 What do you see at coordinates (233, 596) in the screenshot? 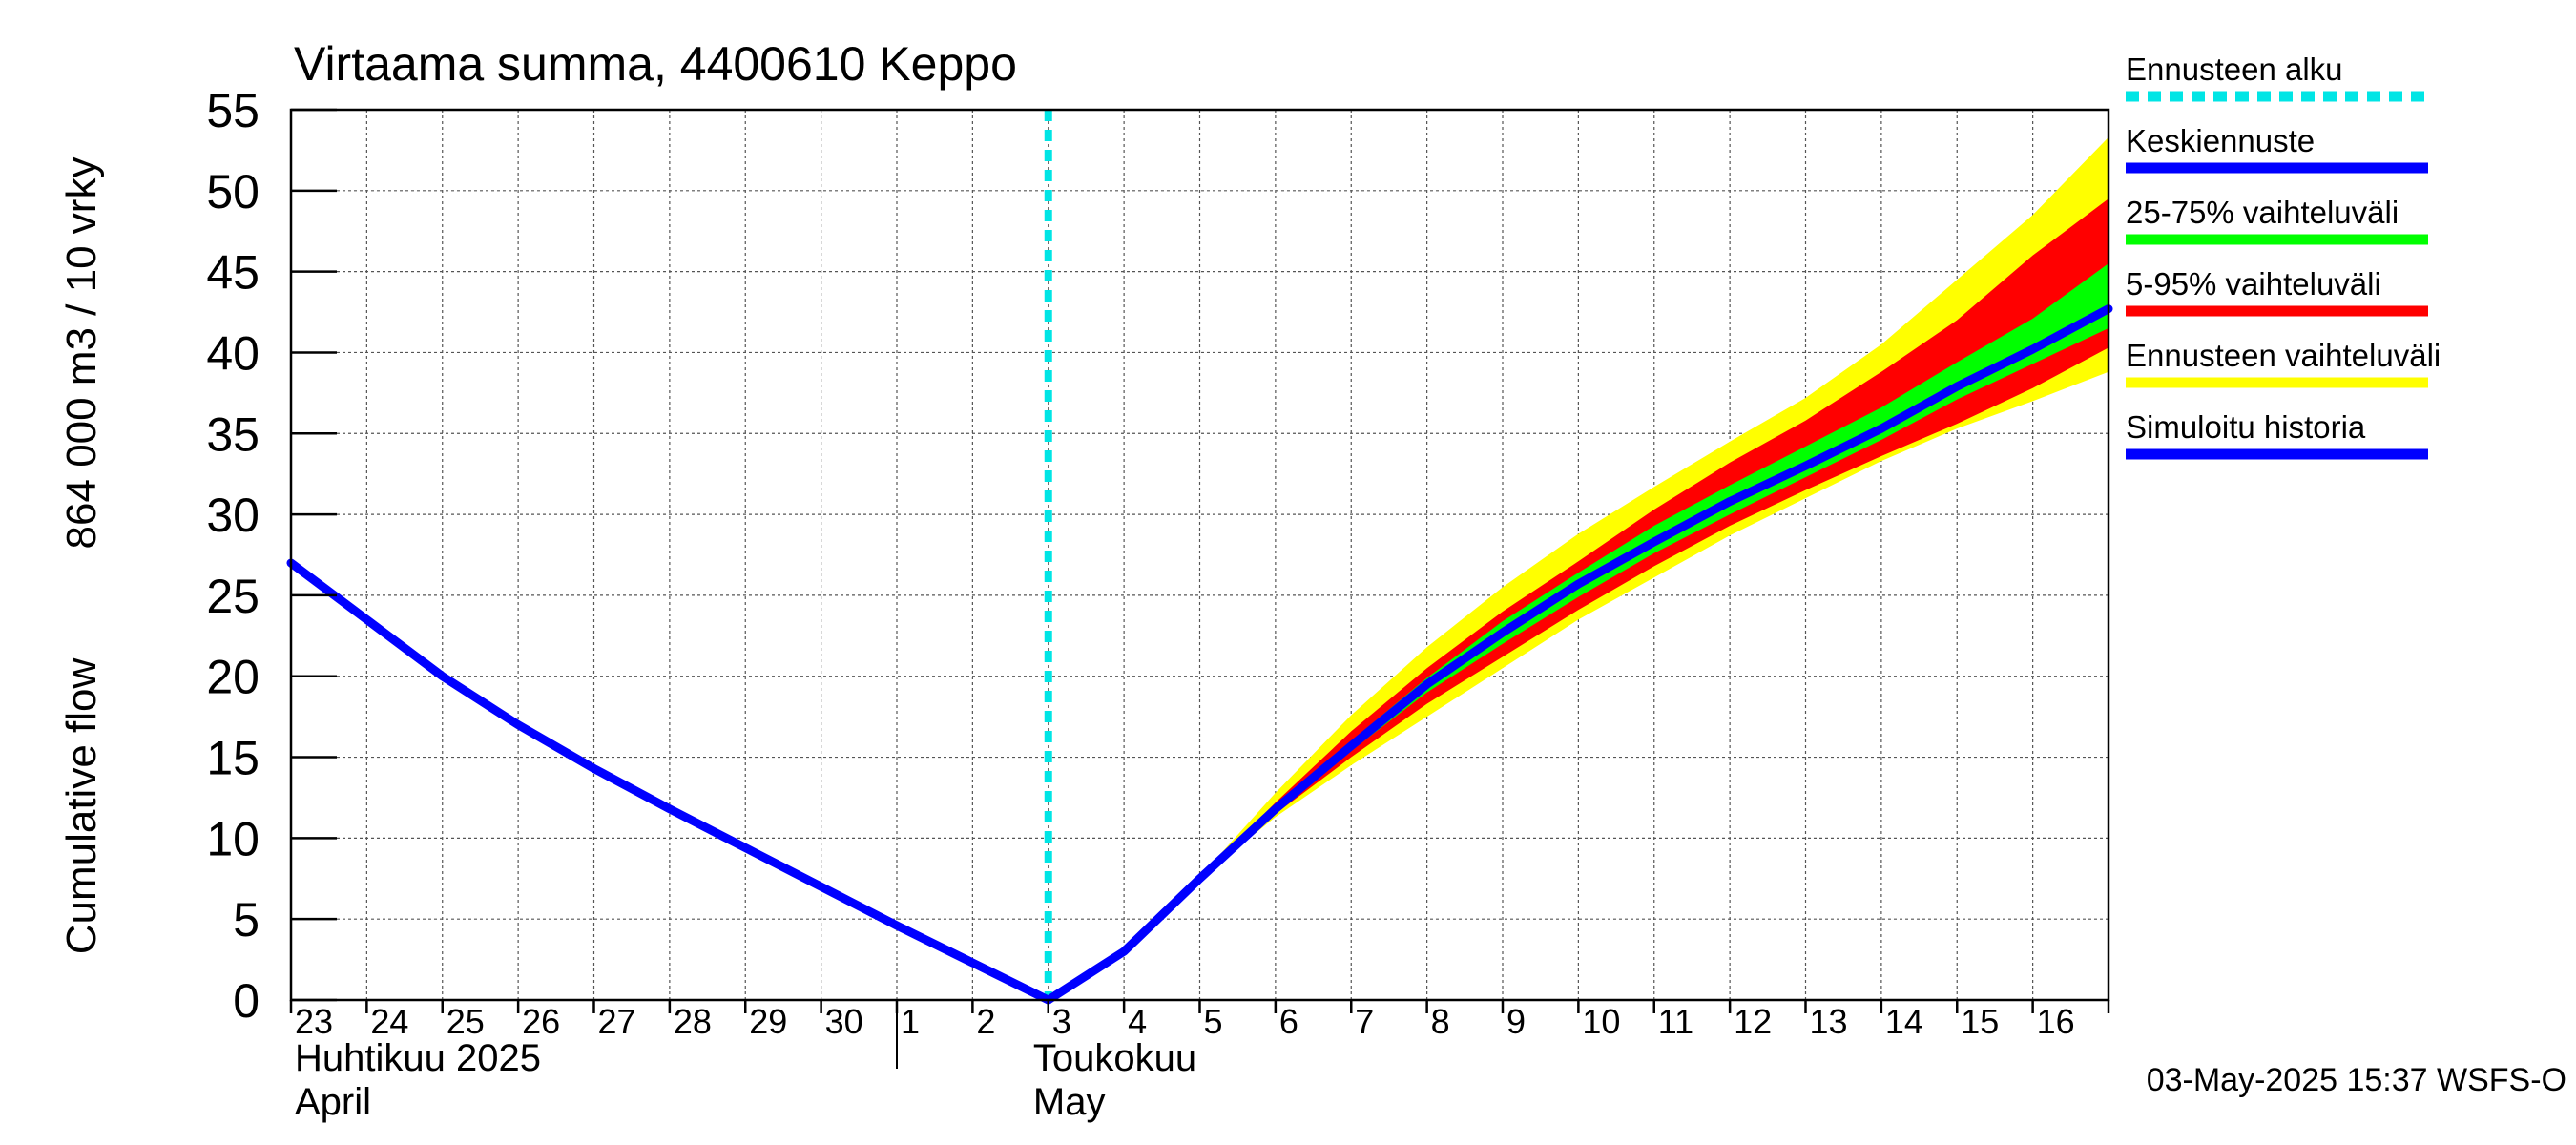
I see `y-tick-label: 25` at bounding box center [233, 596].